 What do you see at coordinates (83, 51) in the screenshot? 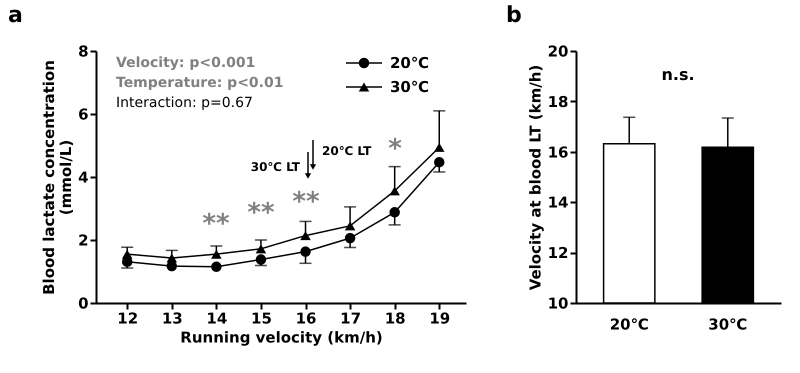
I see `y-tick-label: 8` at bounding box center [83, 51].